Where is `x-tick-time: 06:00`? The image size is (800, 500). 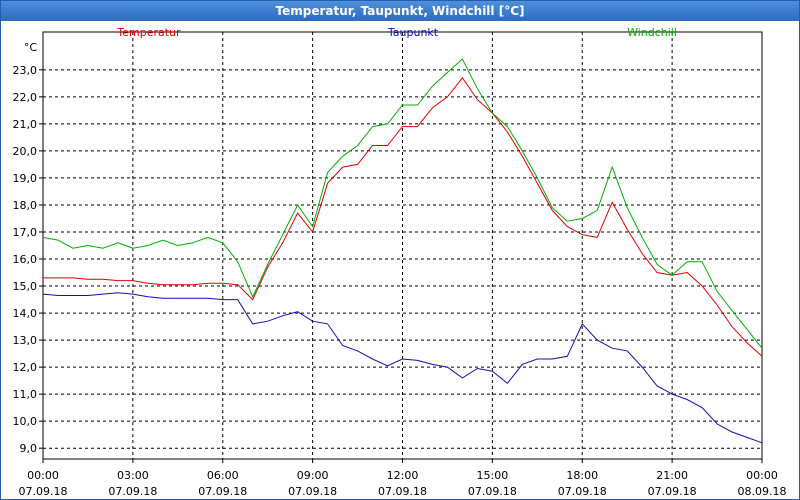
x-tick-time: 06:00 is located at coordinates (223, 475).